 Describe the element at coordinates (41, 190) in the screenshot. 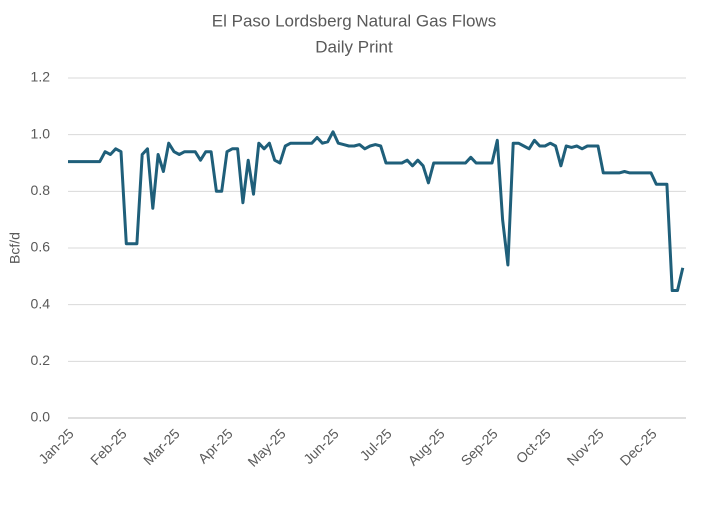

I see `y-tick-label: 0.8` at that location.